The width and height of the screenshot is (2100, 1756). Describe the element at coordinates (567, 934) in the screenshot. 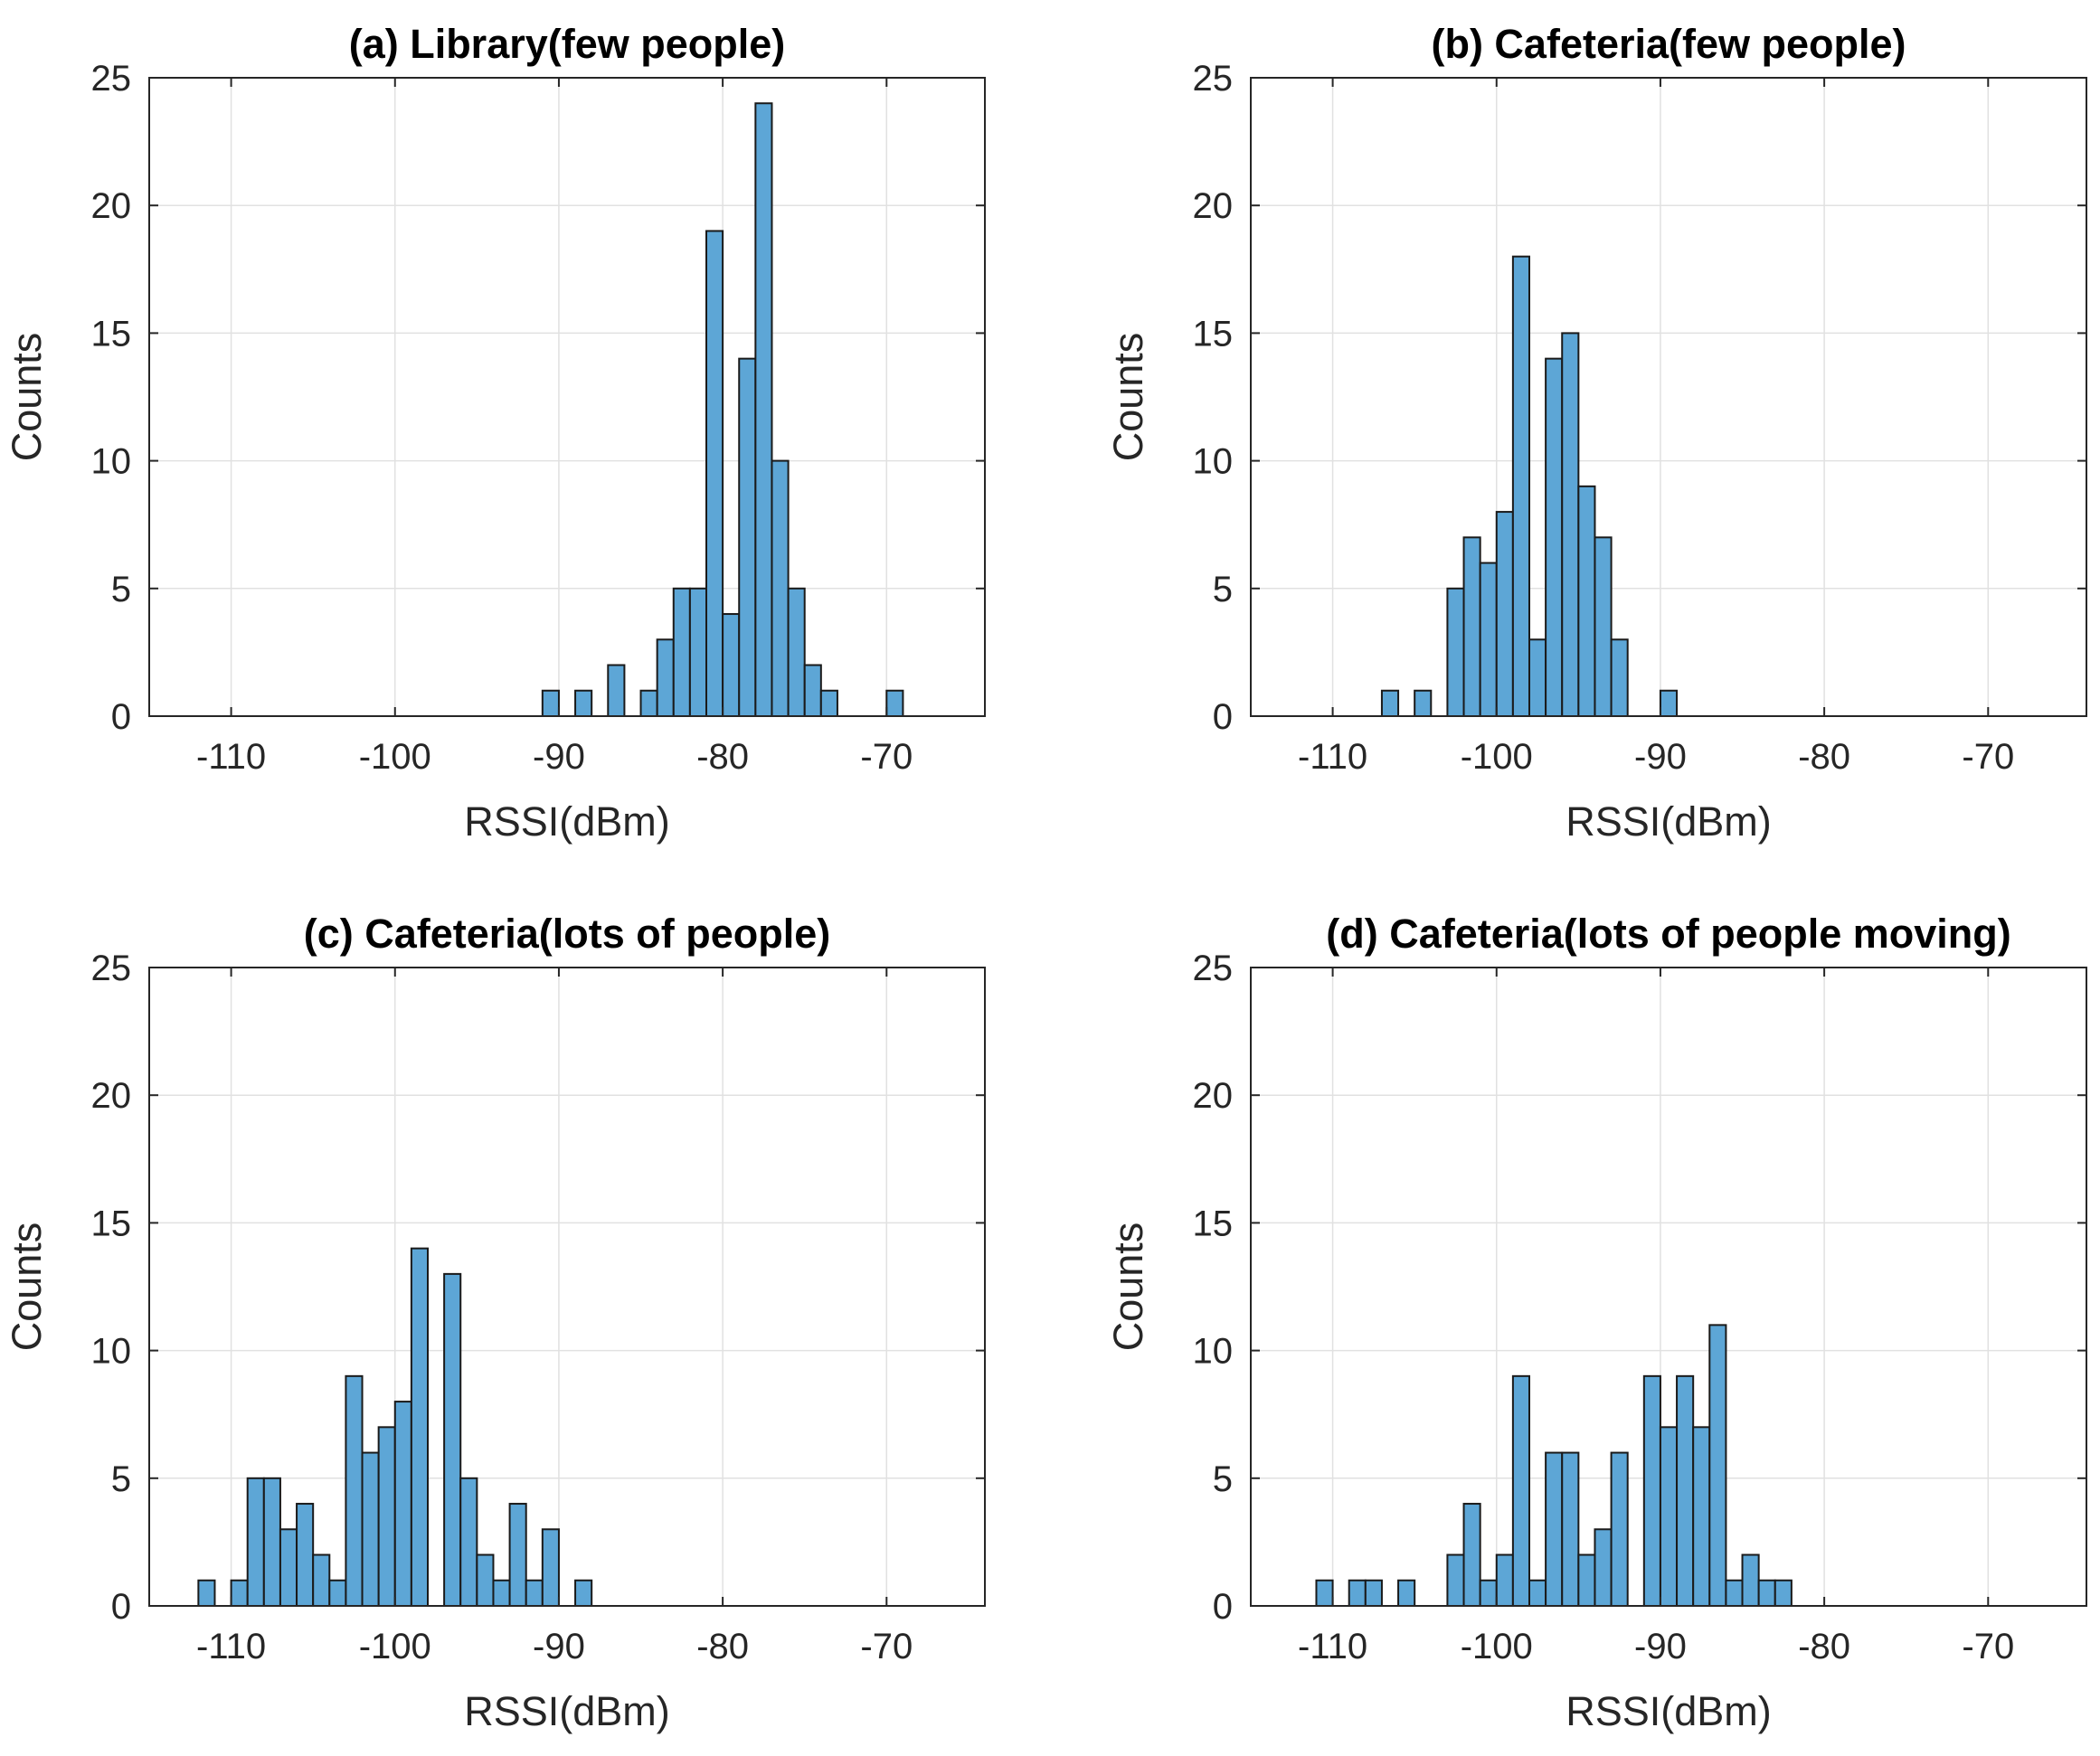

I see `chart-title: (c) Cafeteria(lots of people)` at that location.